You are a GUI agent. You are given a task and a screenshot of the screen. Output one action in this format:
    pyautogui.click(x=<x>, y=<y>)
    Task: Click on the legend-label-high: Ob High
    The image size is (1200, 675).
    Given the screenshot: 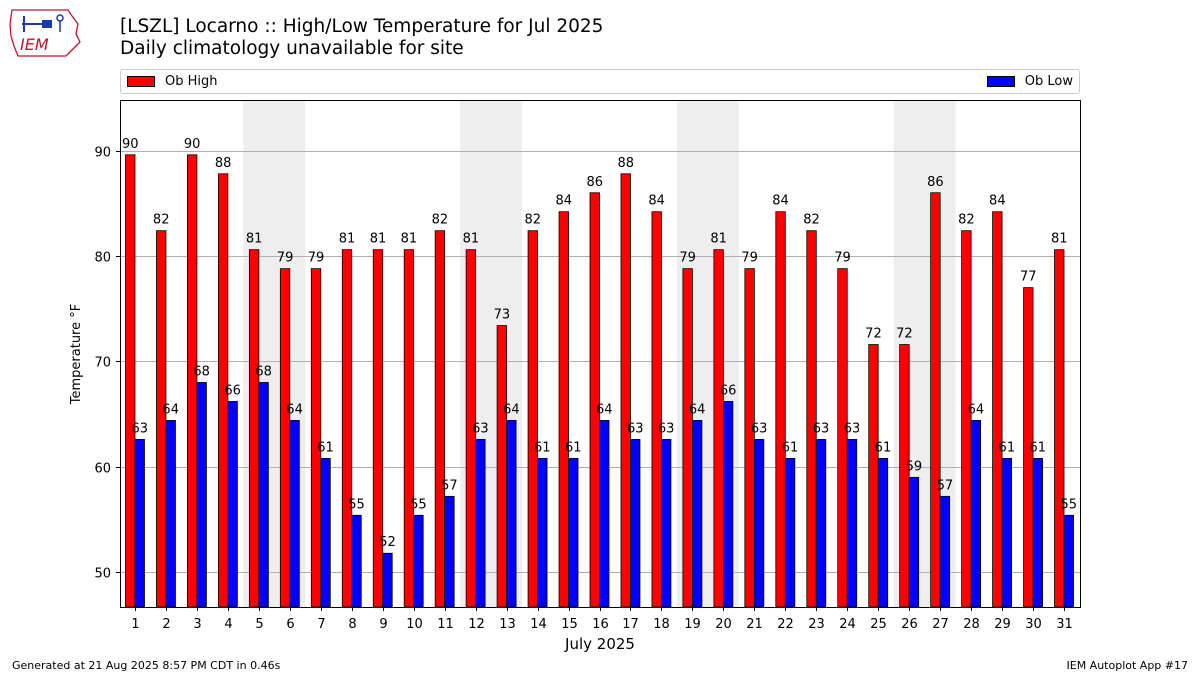 What is the action you would take?
    pyautogui.click(x=191, y=81)
    